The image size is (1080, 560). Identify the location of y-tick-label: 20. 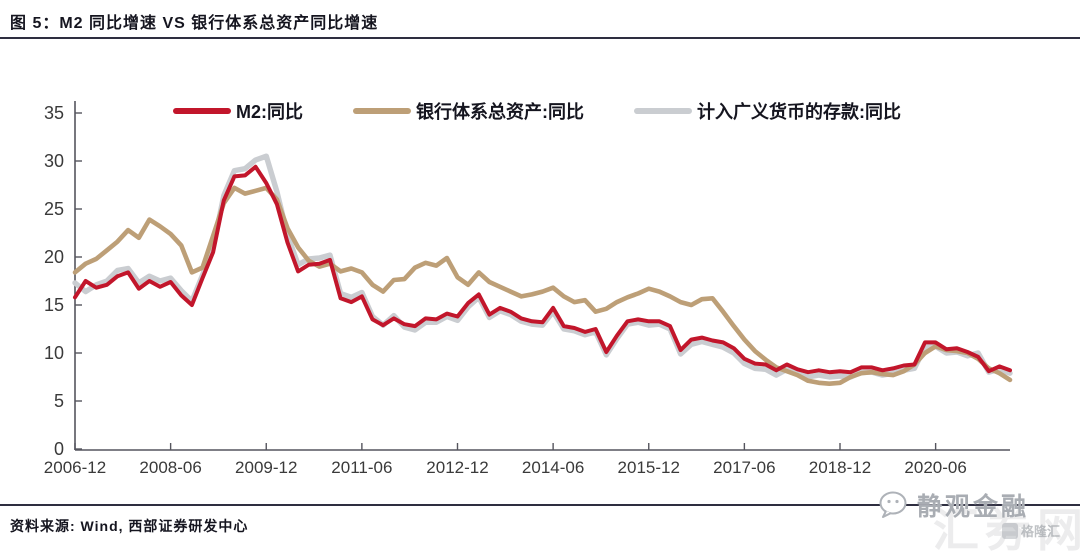
(54, 257).